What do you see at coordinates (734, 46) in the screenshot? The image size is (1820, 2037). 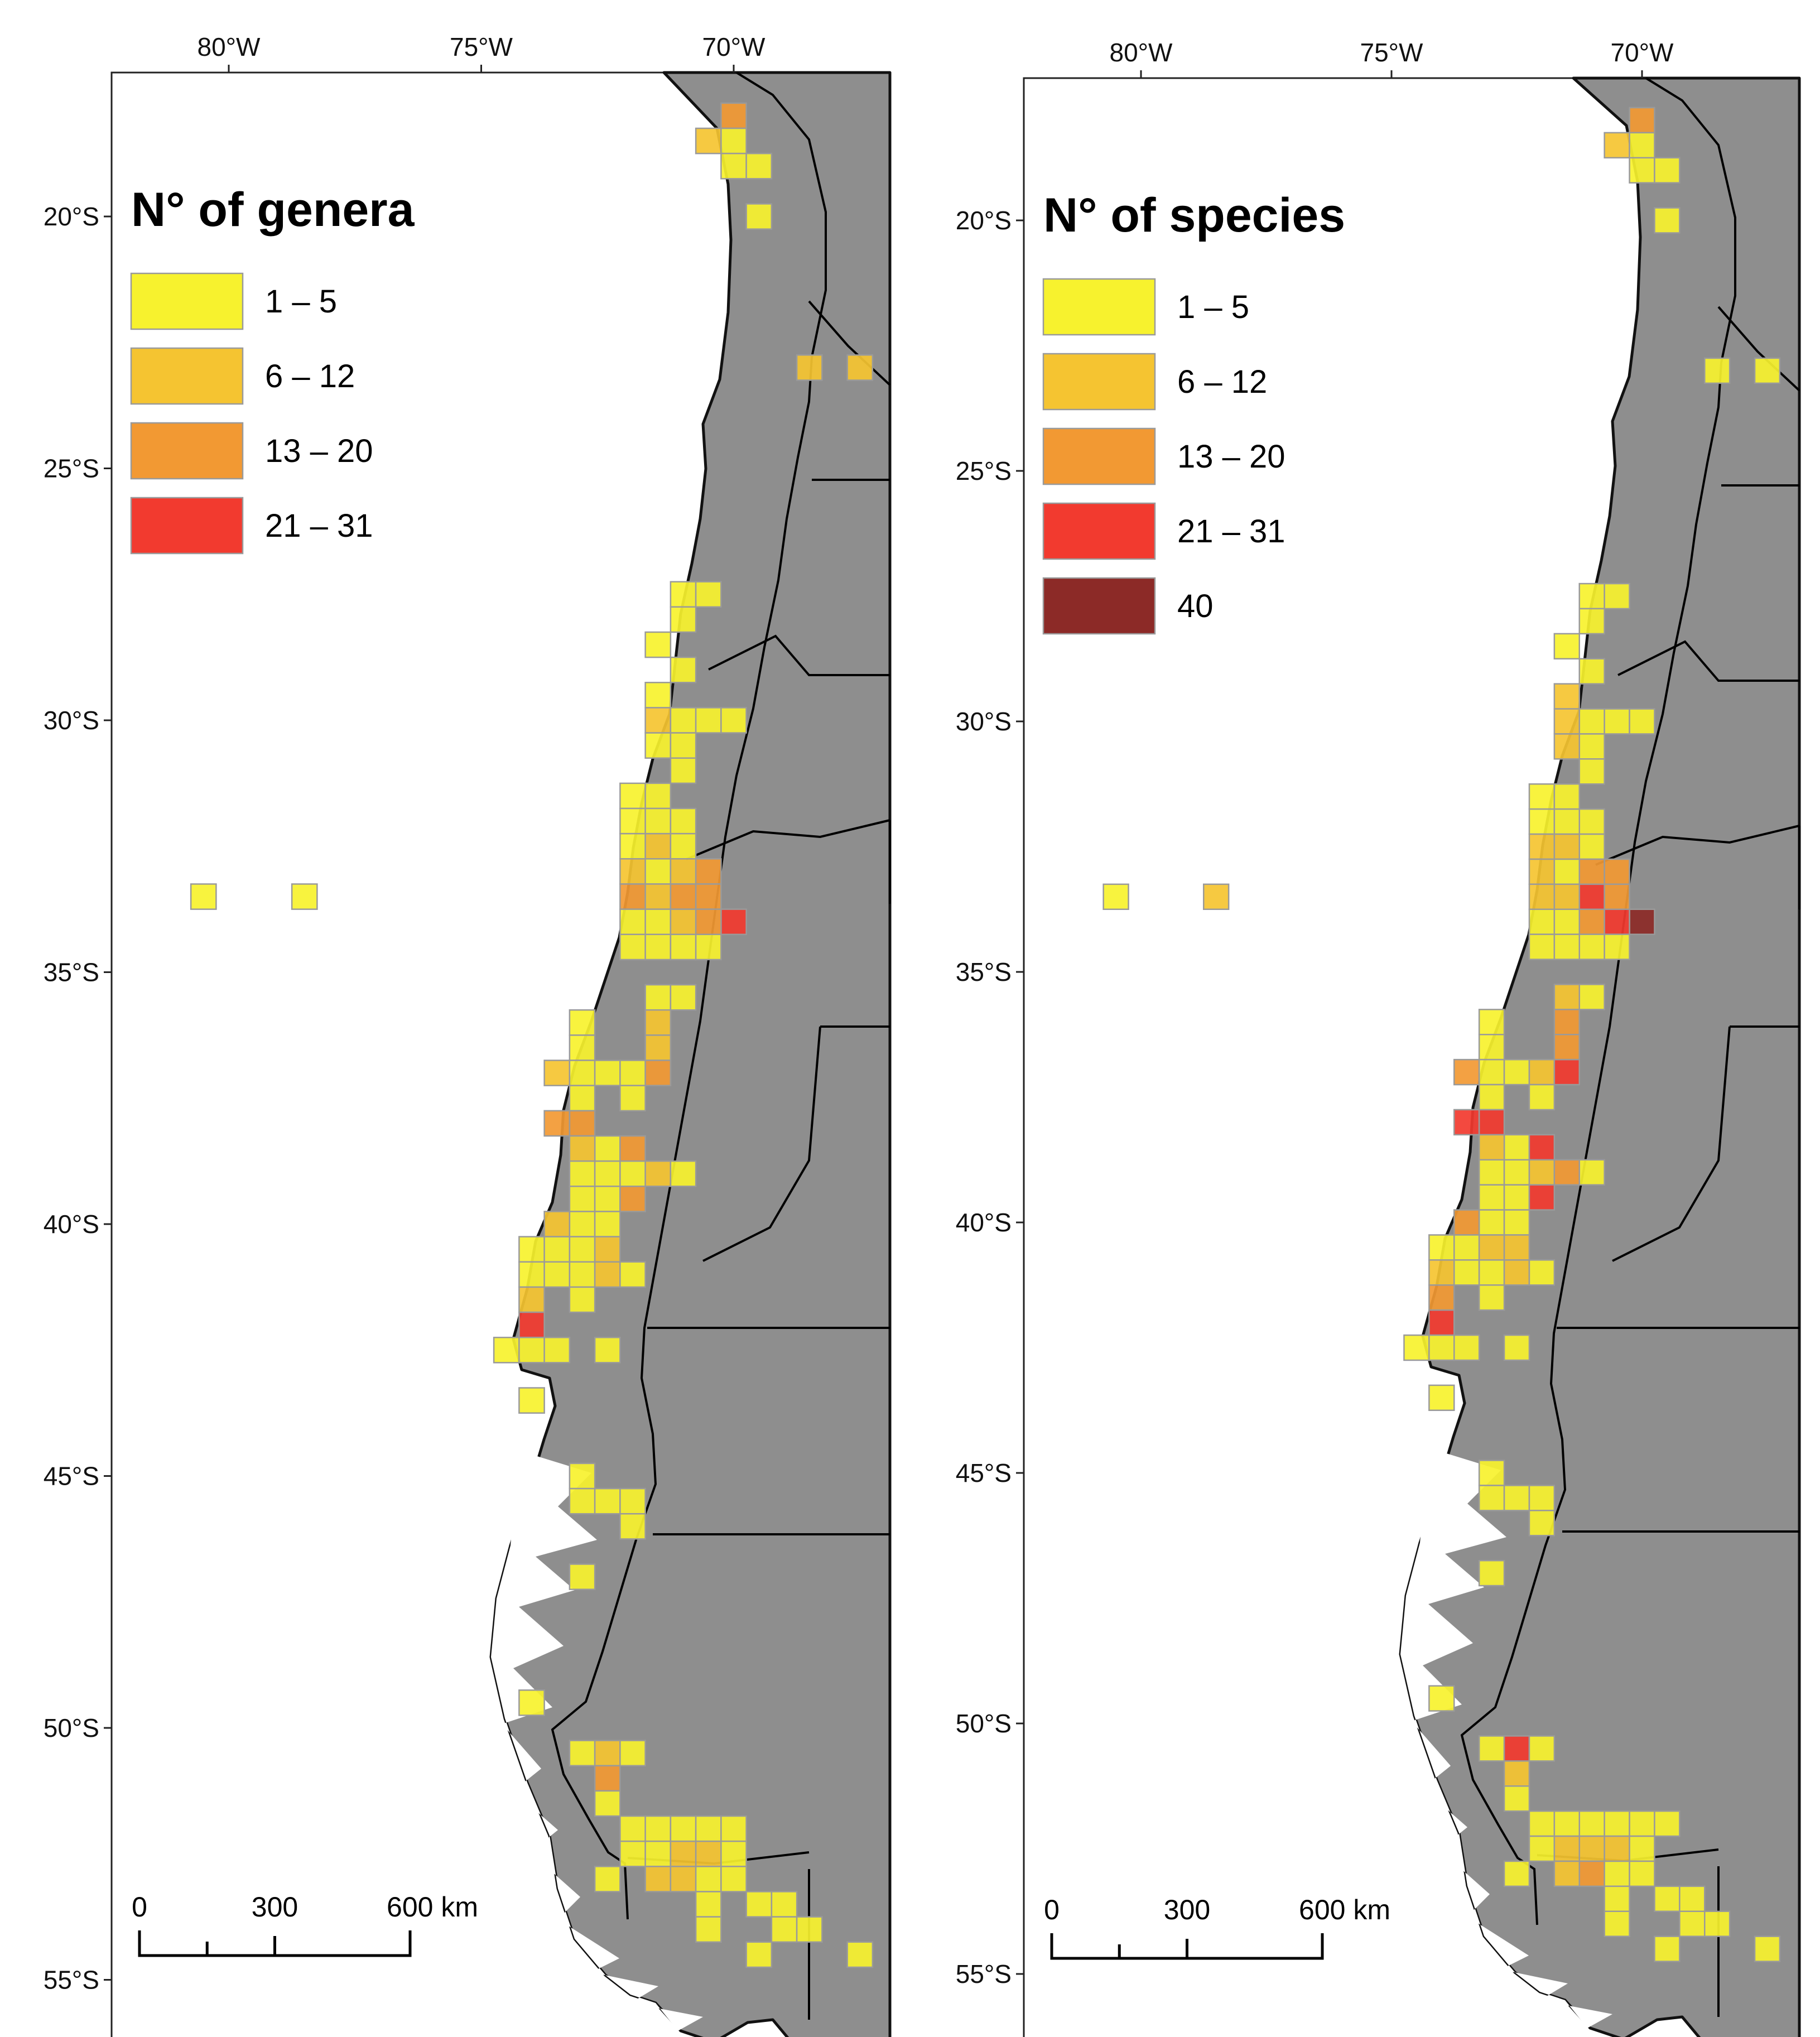 I see `lon-tick-label: 70°W` at bounding box center [734, 46].